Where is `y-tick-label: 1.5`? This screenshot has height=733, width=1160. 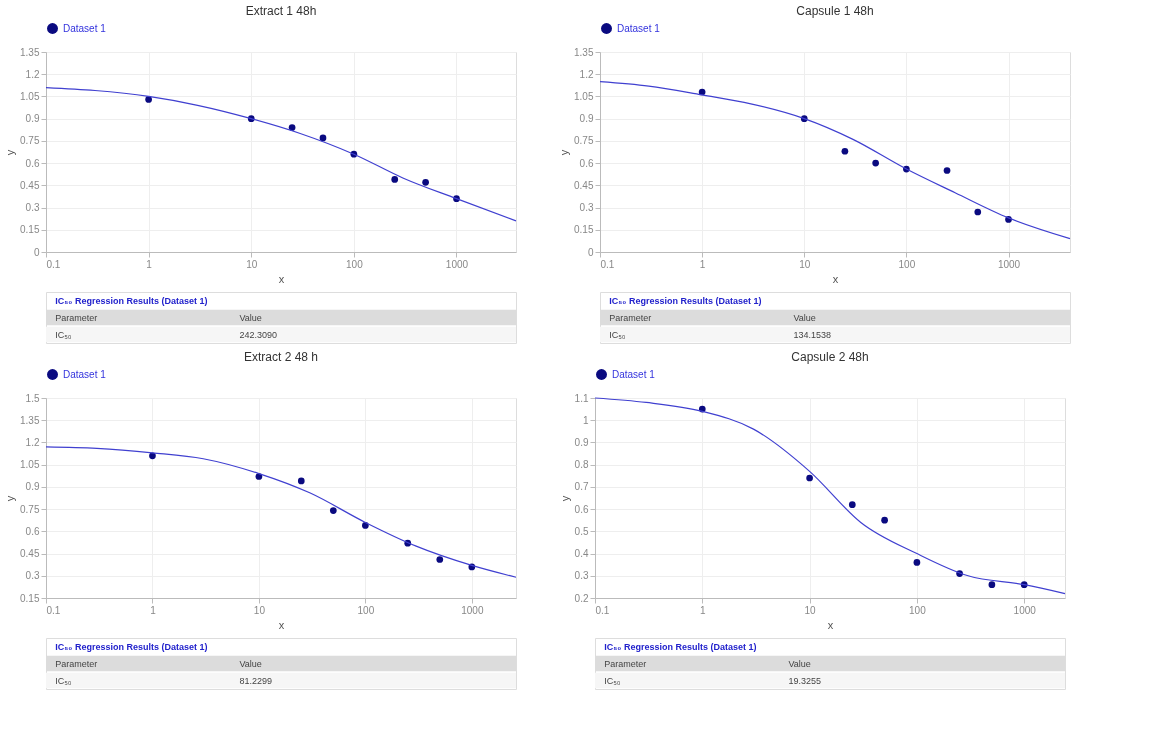
y-tick-label: 1.5 is located at coordinates (32, 398).